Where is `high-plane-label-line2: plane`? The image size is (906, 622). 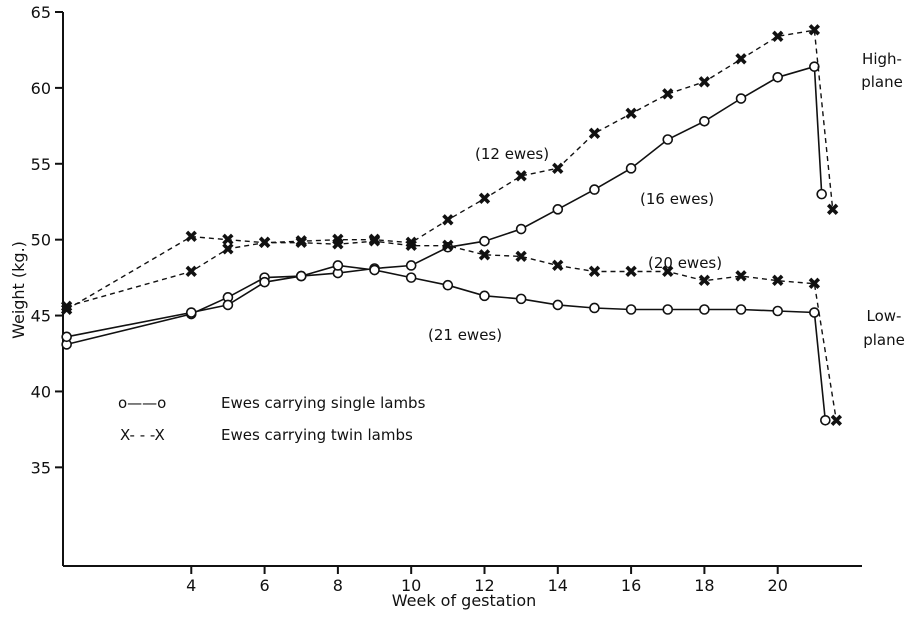 high-plane-label-line2: plane is located at coordinates (882, 82).